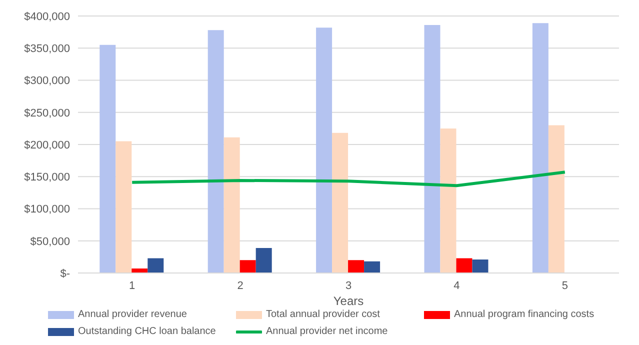 The image size is (639, 345). Describe the element at coordinates (524, 314) in the screenshot. I see `legend-label: Annual program financing costs` at that location.